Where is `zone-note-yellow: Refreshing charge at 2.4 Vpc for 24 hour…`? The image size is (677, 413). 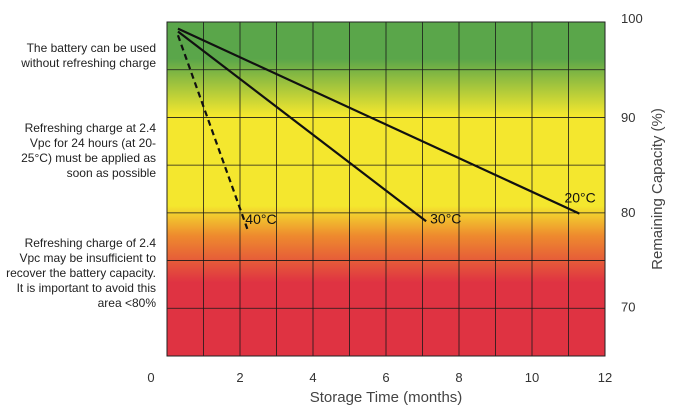 zone-note-yellow: Refreshing charge at 2.4 Vpc for 24 hour… is located at coordinates (88, 150).